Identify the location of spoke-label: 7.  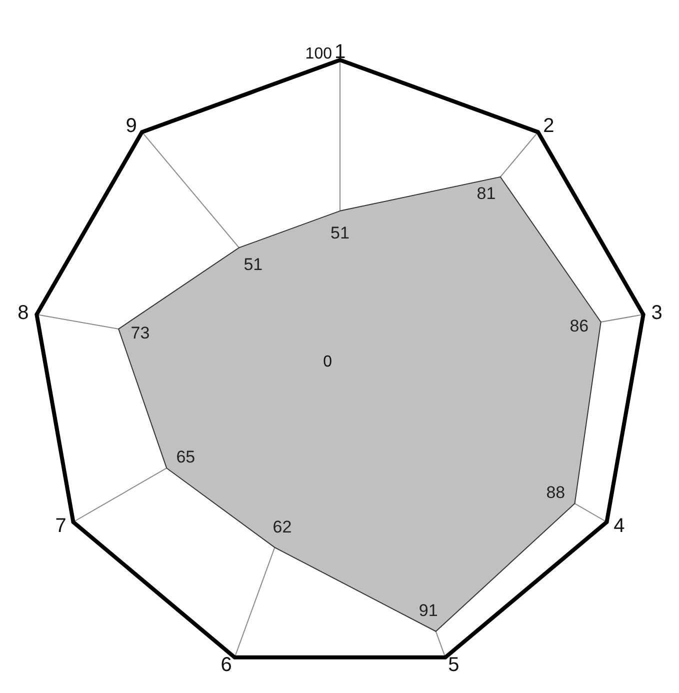
(60, 526).